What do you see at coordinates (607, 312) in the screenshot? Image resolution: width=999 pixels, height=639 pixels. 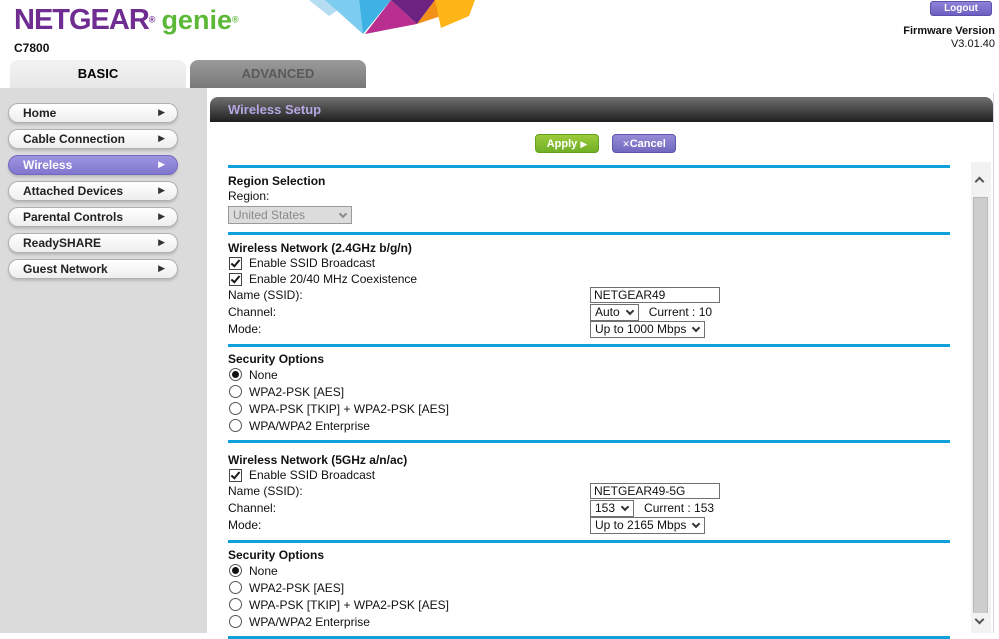 I see `channel-select-value: Auto` at bounding box center [607, 312].